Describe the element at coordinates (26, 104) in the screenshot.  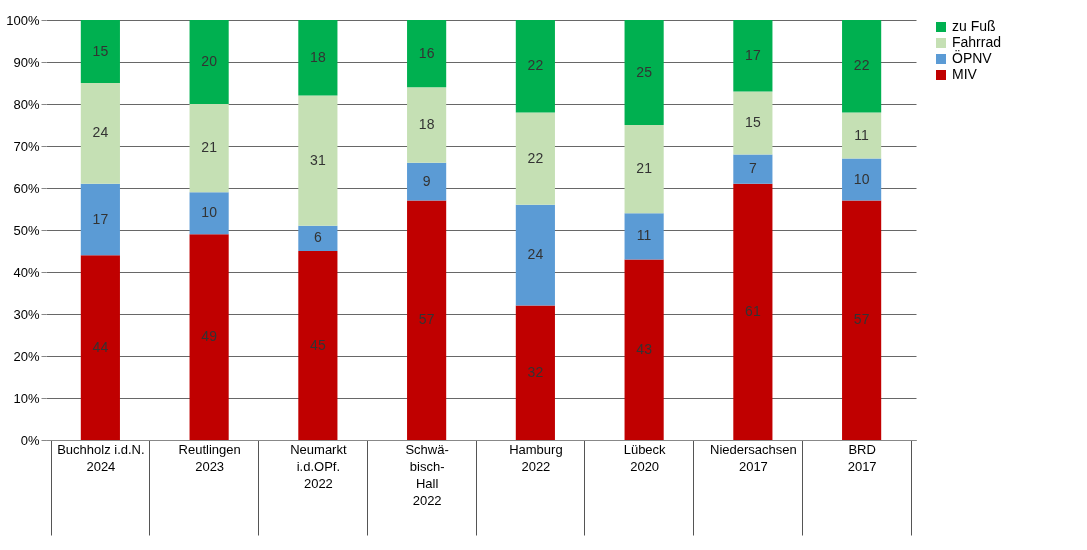
I see `y-tick-label: 80%` at that location.